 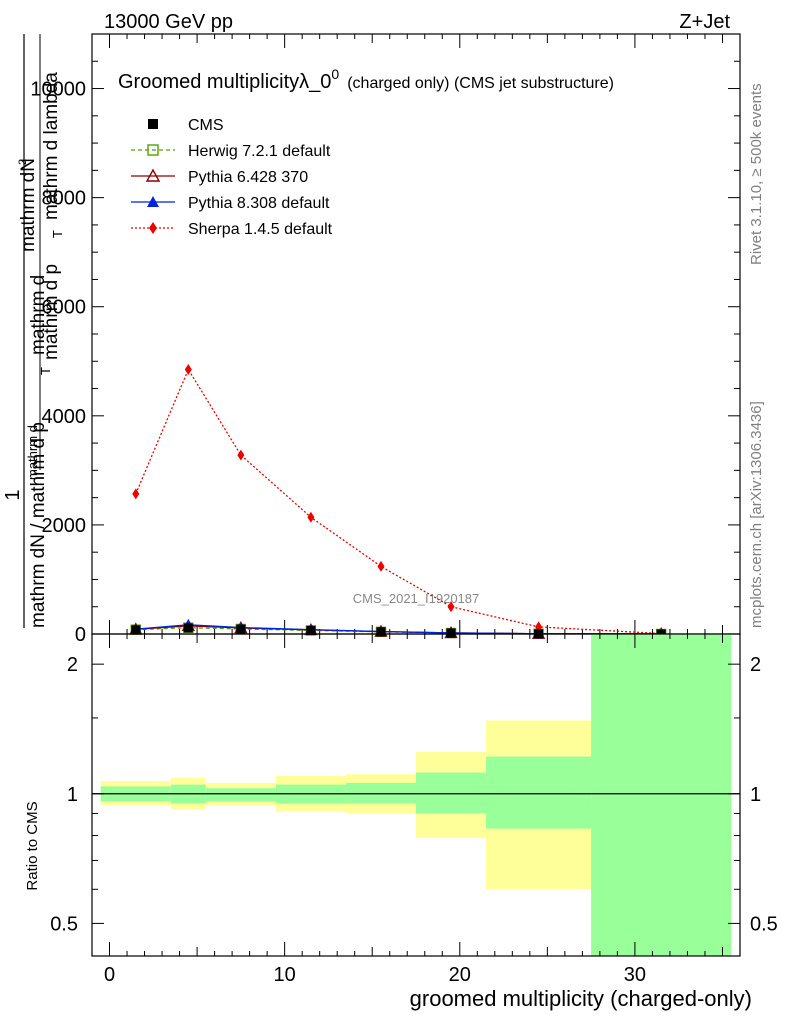 I want to click on y-title-frac2-denominator-a: mathrm d p, so click(x=51, y=312).